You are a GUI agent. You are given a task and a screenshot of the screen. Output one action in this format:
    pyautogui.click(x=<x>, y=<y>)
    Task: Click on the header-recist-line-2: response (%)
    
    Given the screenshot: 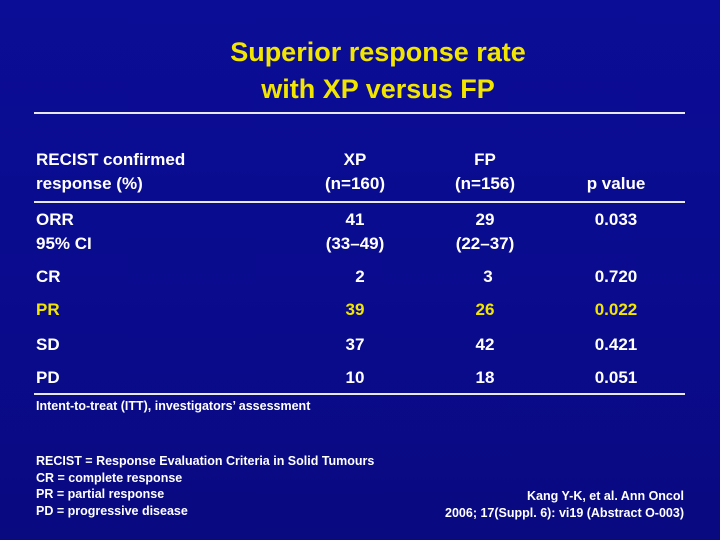 What is the action you would take?
    pyautogui.click(x=89, y=183)
    